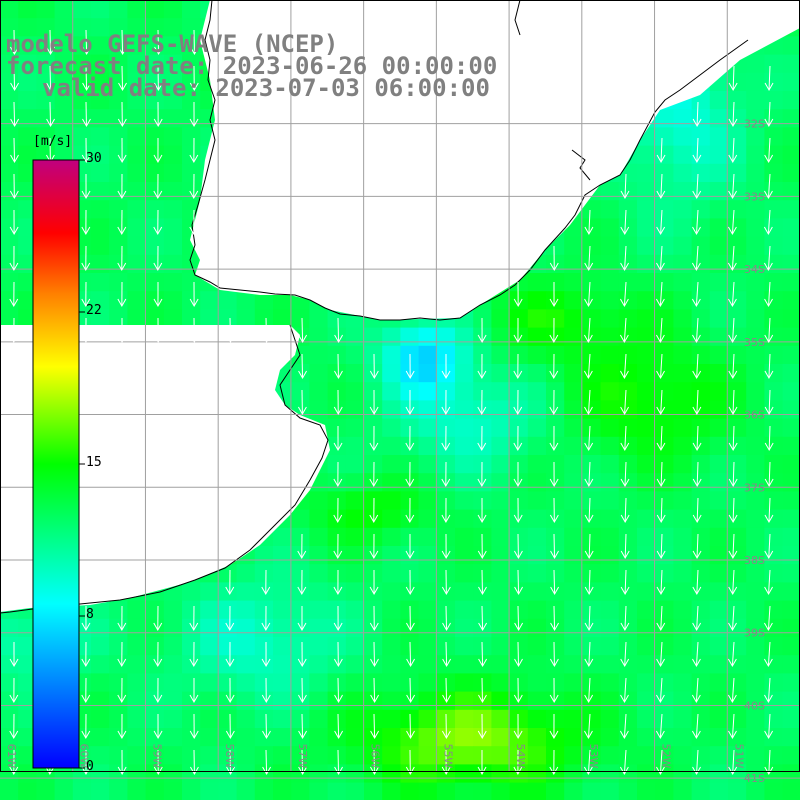 This screenshot has height=800, width=800. I want to click on colorbar-ticks, so click(82, 464).